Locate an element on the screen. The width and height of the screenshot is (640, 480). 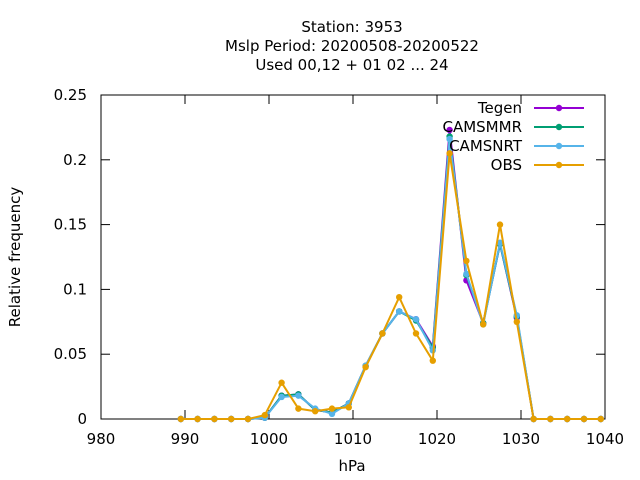
x-axis-label: hPa is located at coordinates (351, 466).